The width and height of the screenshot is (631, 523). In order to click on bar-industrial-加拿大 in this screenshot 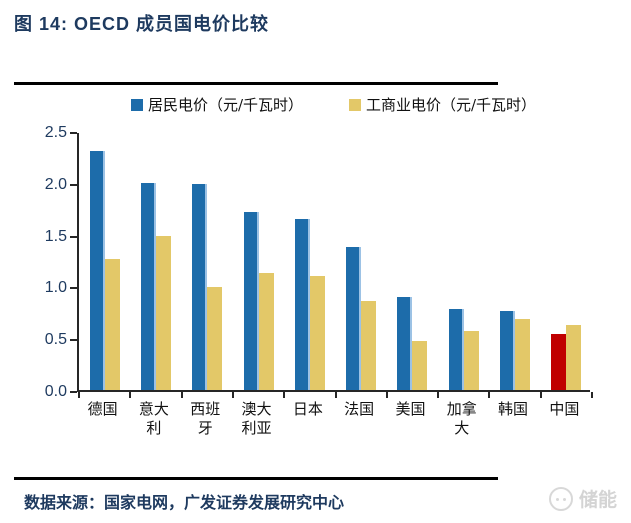, I will do `click(471, 360)`.